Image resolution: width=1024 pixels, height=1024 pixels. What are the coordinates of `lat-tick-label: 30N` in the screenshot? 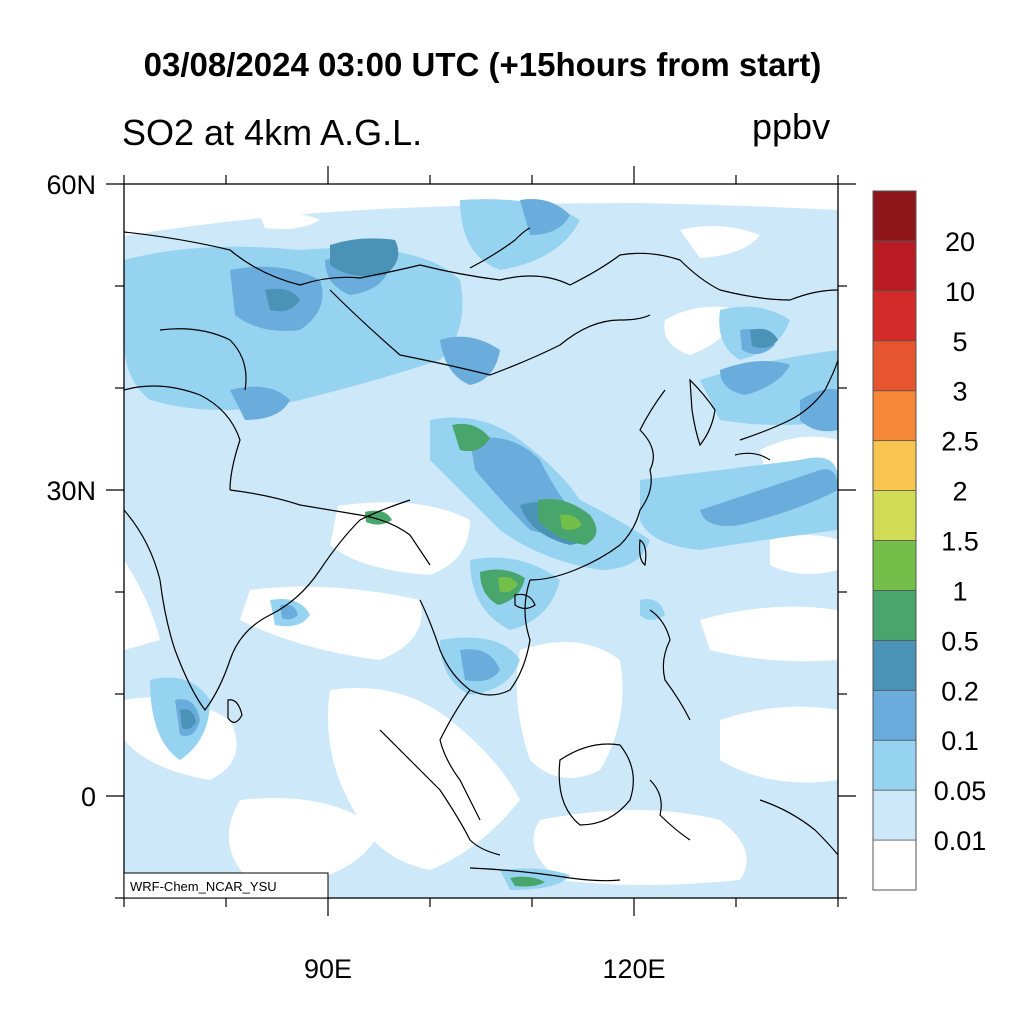 It's located at (71, 491).